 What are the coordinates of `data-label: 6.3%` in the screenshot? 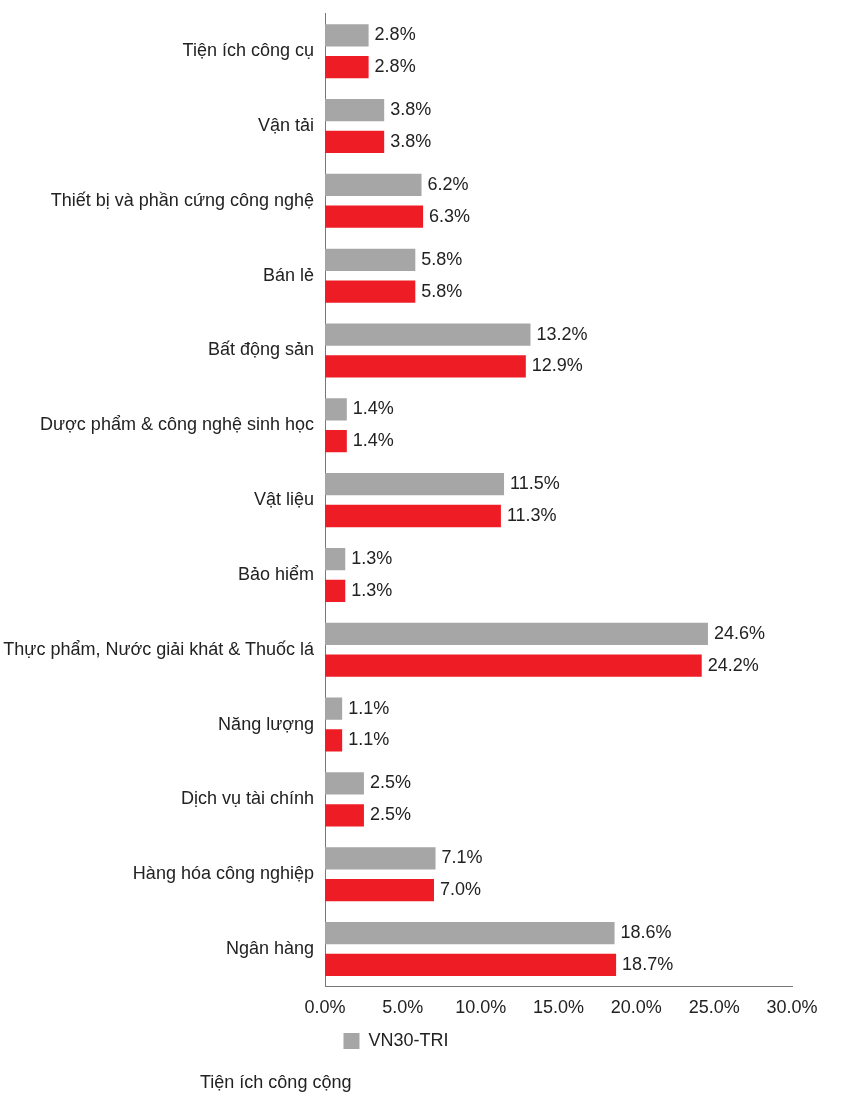 It's located at (450, 215).